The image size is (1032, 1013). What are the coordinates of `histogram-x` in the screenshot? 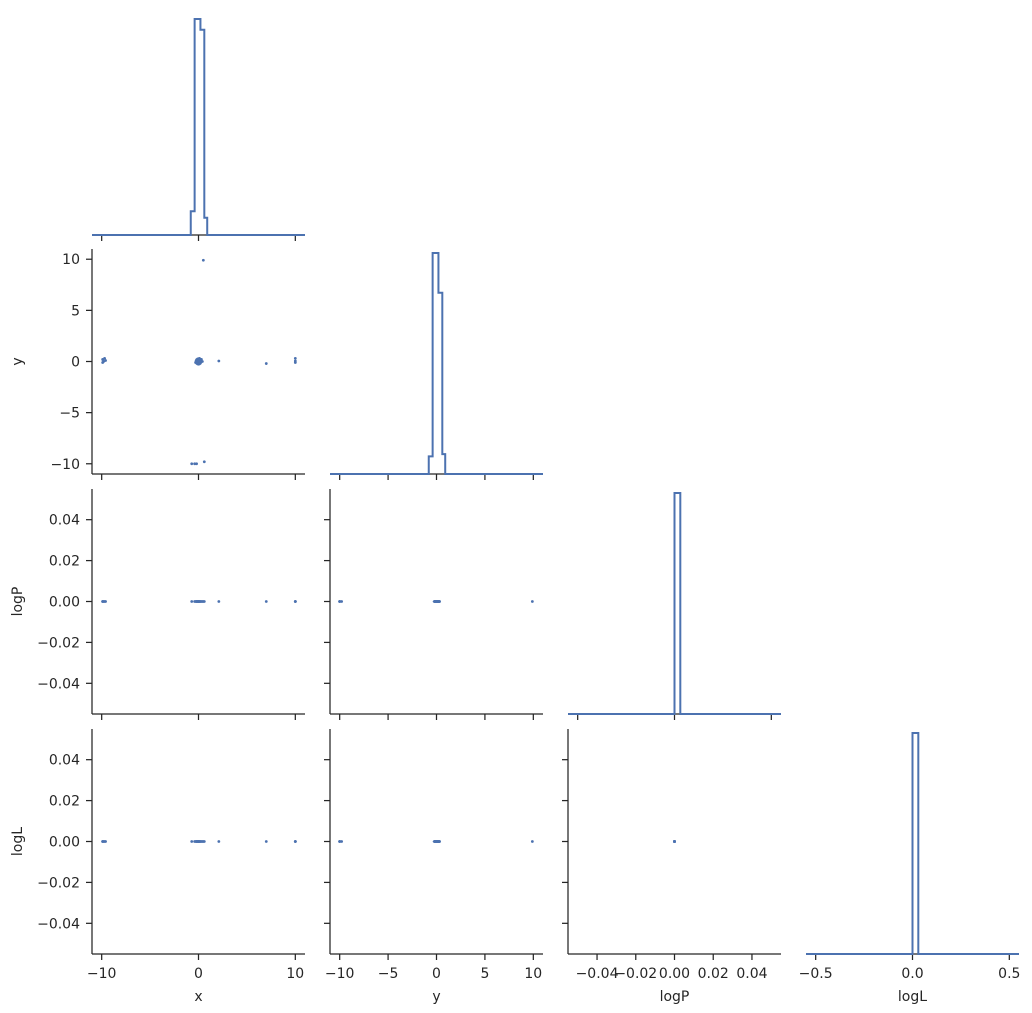 It's located at (198, 127).